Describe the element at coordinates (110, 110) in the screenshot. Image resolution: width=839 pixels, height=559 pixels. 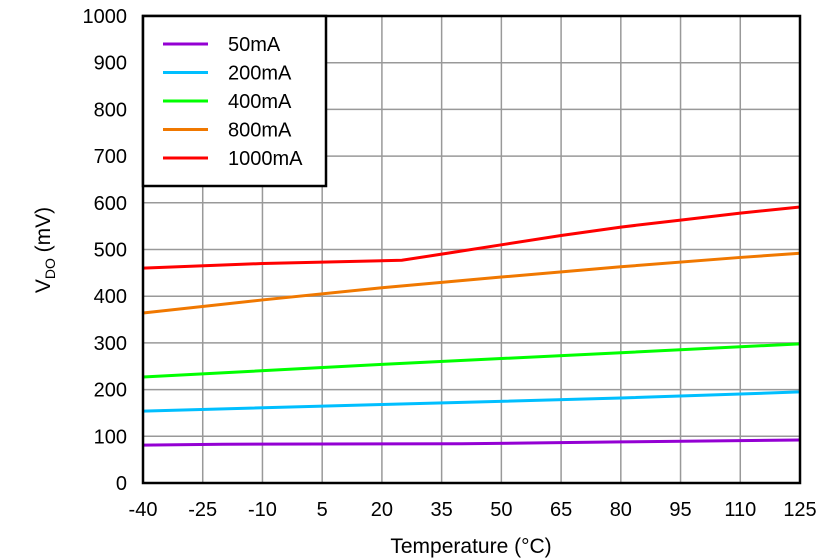
I see `y-tick-label: 800` at that location.